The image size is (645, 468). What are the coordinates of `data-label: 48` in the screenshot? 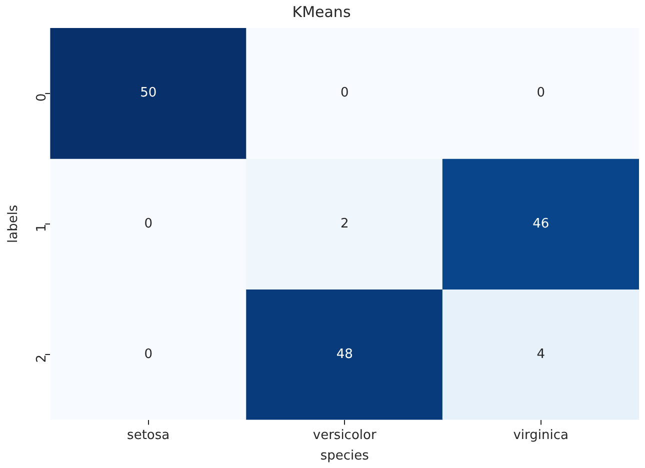 It's located at (344, 354).